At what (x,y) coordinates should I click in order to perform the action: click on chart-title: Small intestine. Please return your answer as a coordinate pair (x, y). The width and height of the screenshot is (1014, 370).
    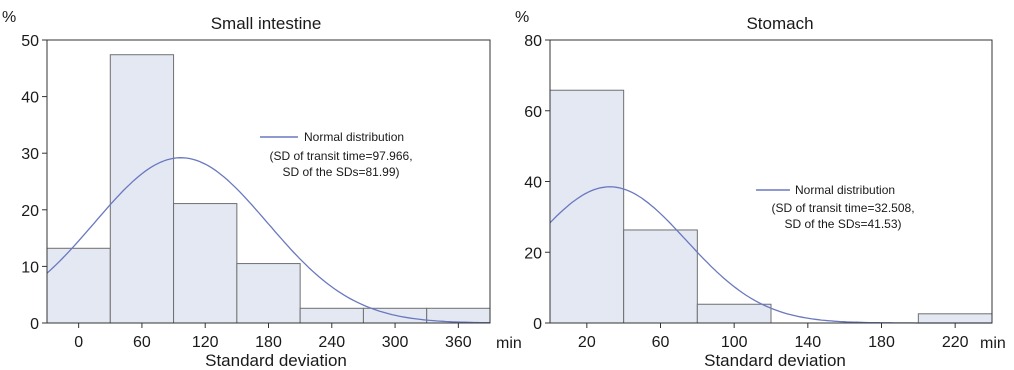
    Looking at the image, I should click on (266, 23).